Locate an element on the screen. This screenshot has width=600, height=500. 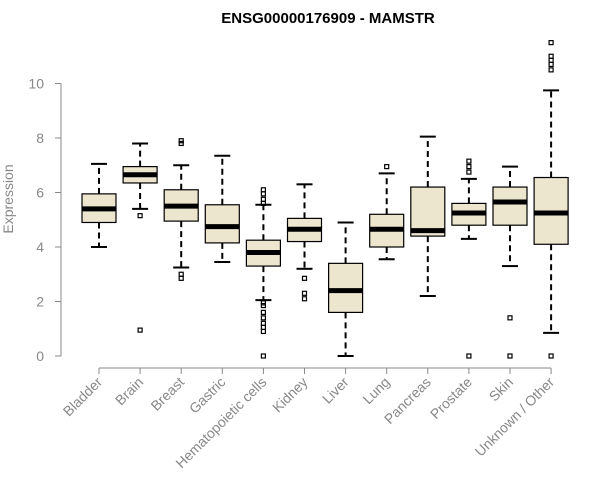
x-tick-label: Lung is located at coordinates (375, 390).